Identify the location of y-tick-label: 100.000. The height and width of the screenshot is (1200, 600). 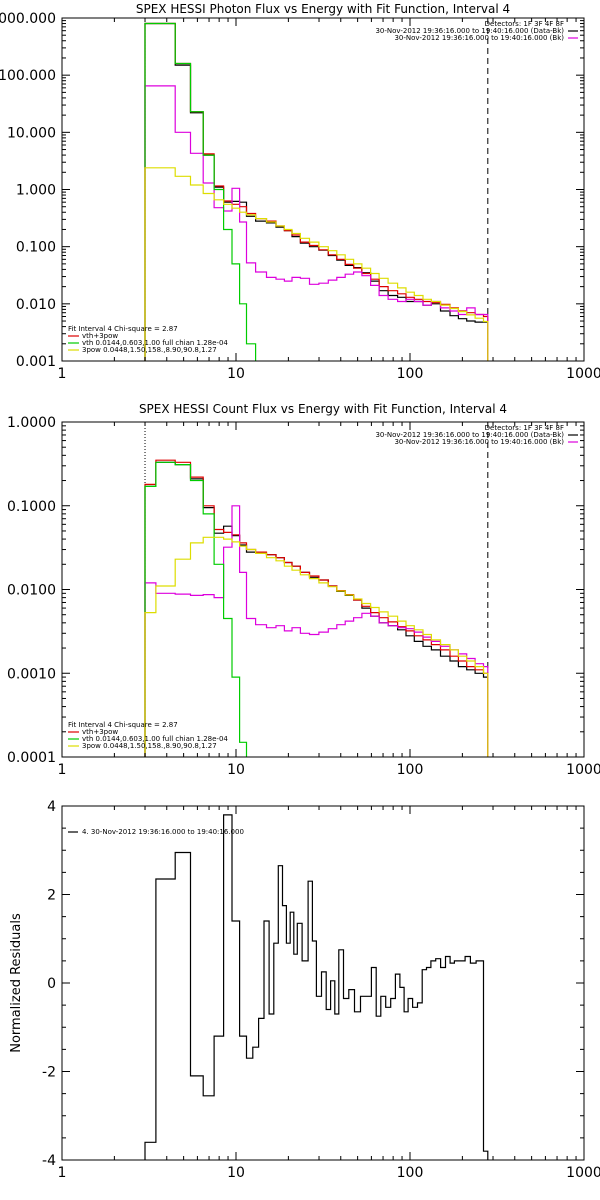
(28, 76).